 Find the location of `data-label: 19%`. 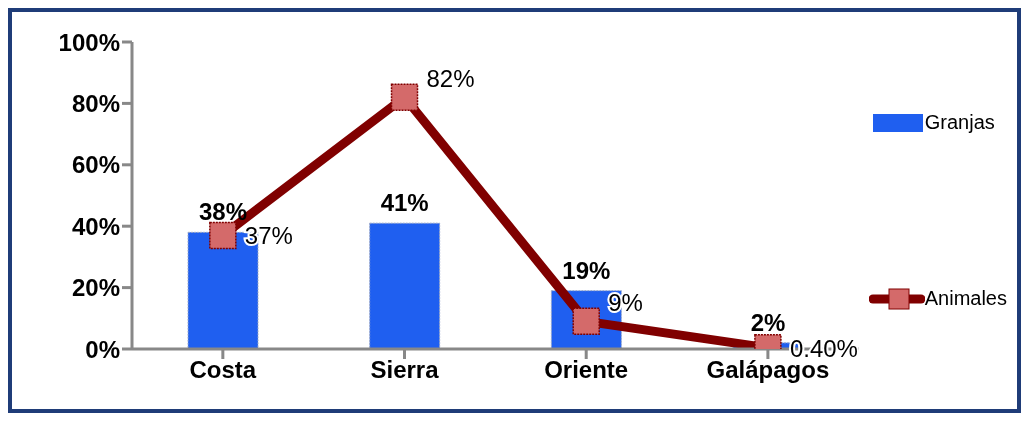

data-label: 19% is located at coordinates (586, 270).